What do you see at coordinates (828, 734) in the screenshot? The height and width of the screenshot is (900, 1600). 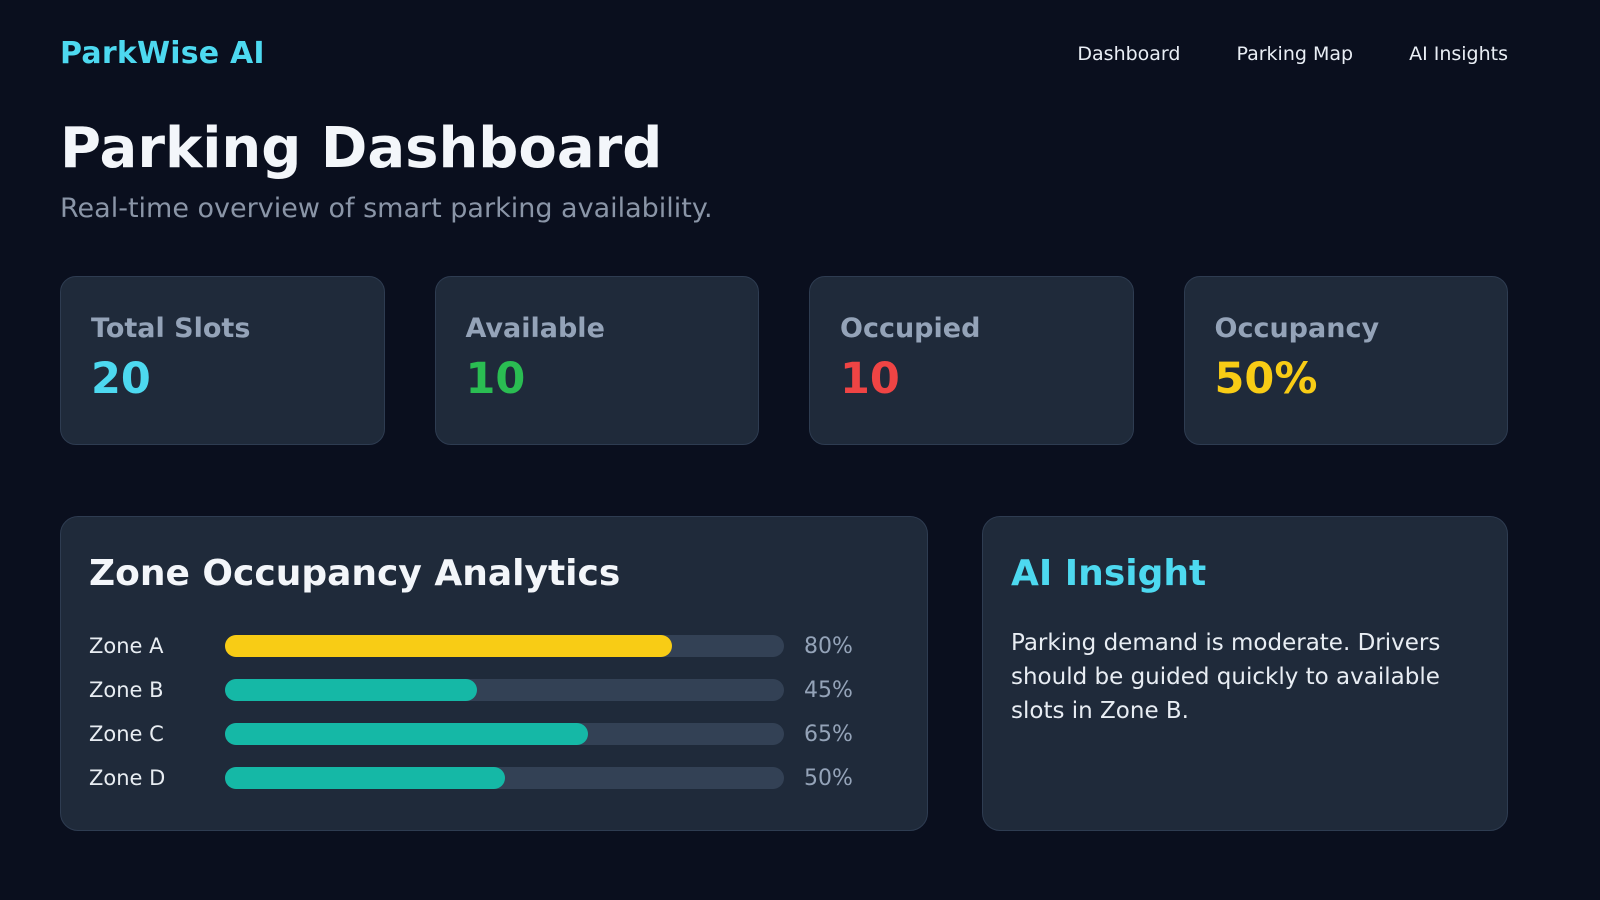 I see `zone-percent: 65%` at bounding box center [828, 734].